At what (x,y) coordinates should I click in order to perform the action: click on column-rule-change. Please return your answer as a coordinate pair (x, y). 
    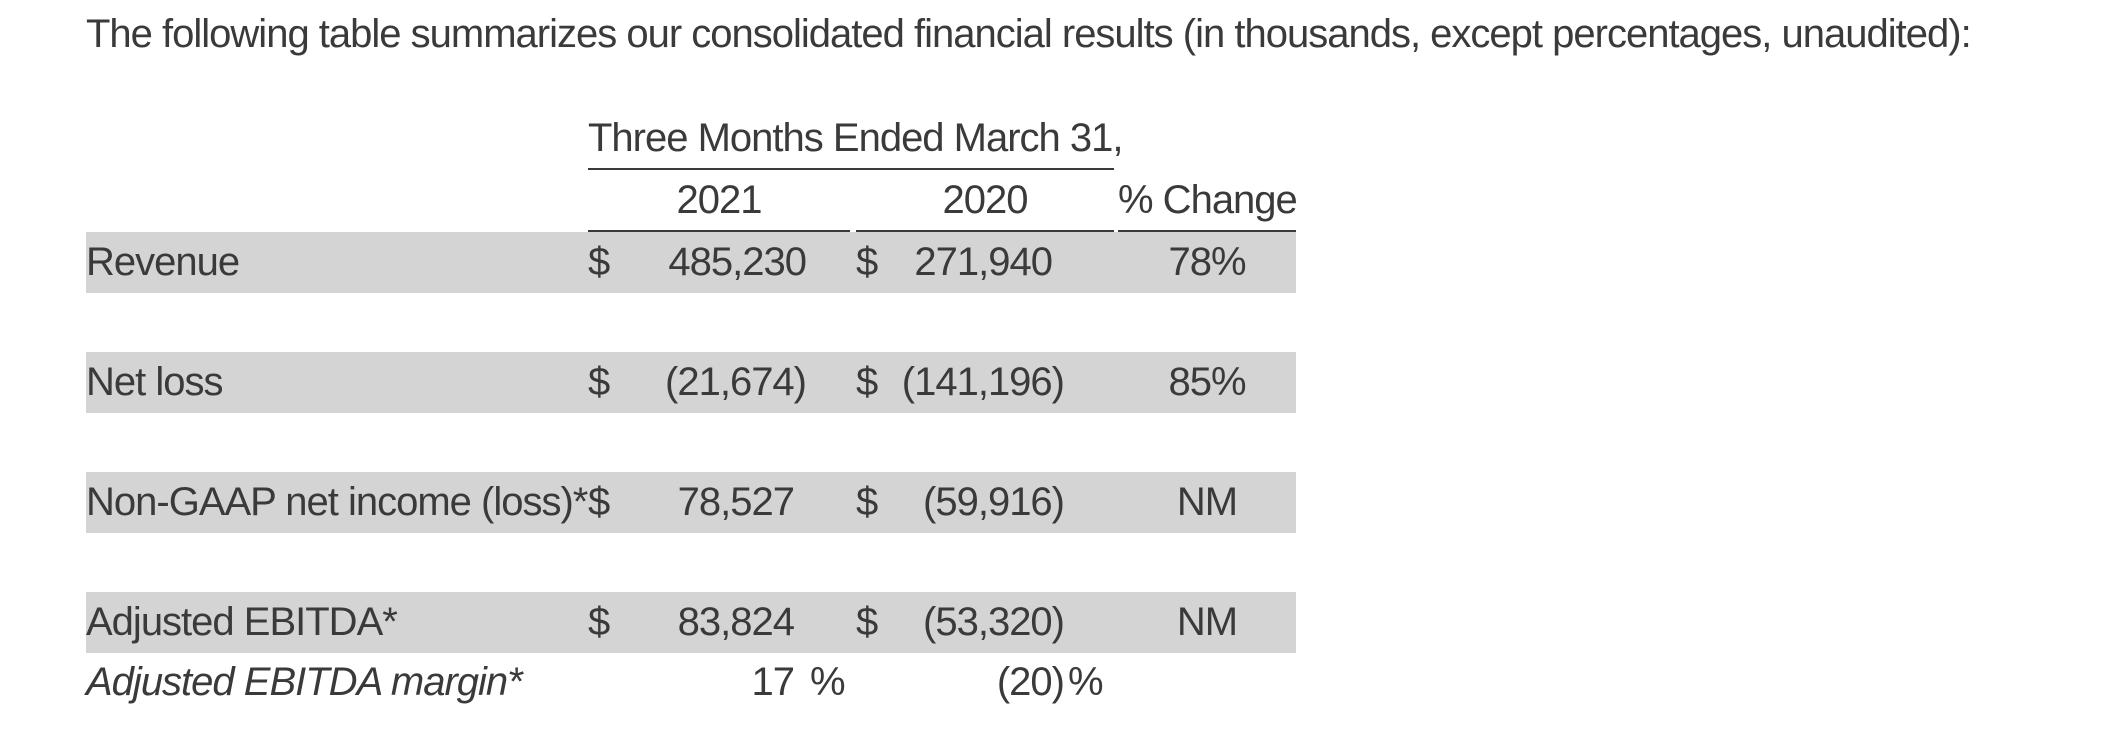
    Looking at the image, I should click on (1207, 231).